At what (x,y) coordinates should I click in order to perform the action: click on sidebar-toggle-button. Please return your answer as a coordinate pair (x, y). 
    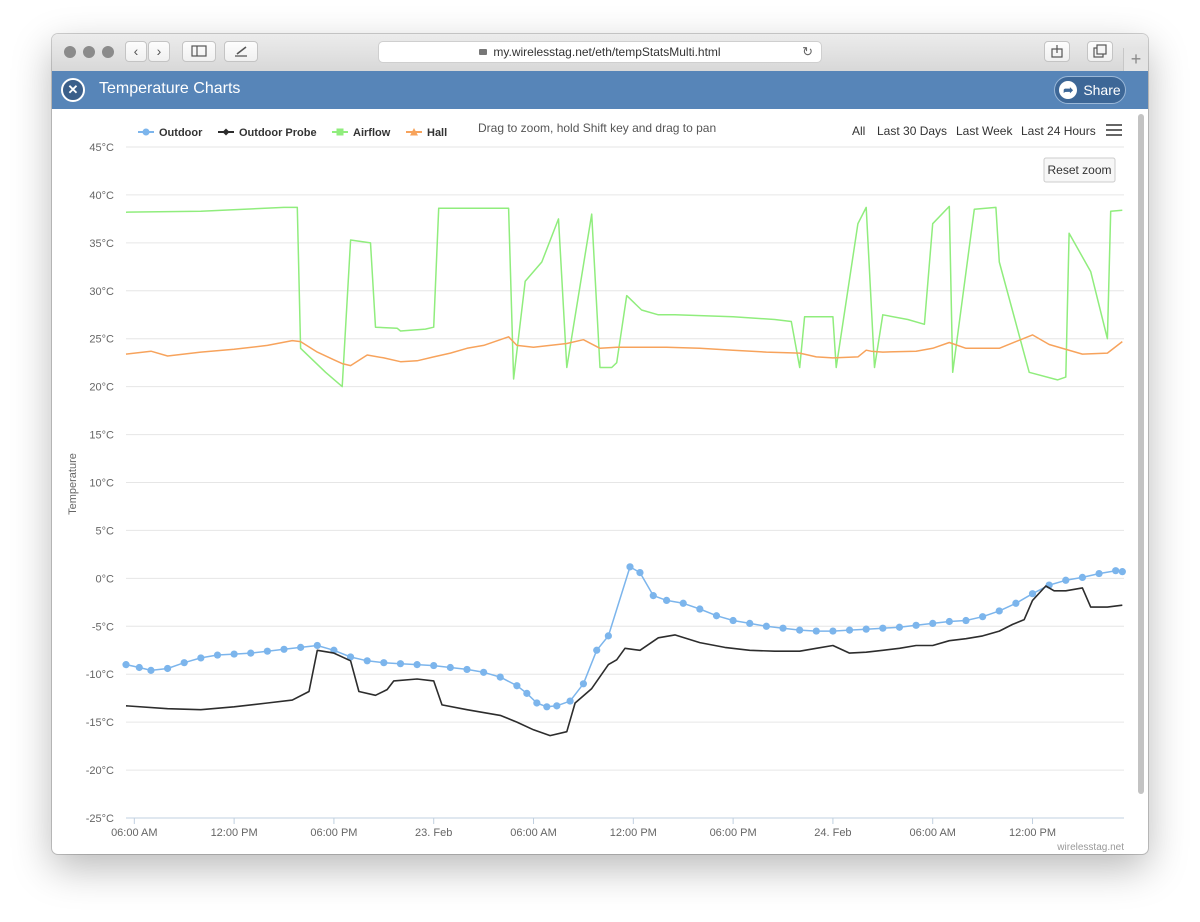
    Looking at the image, I should click on (199, 51).